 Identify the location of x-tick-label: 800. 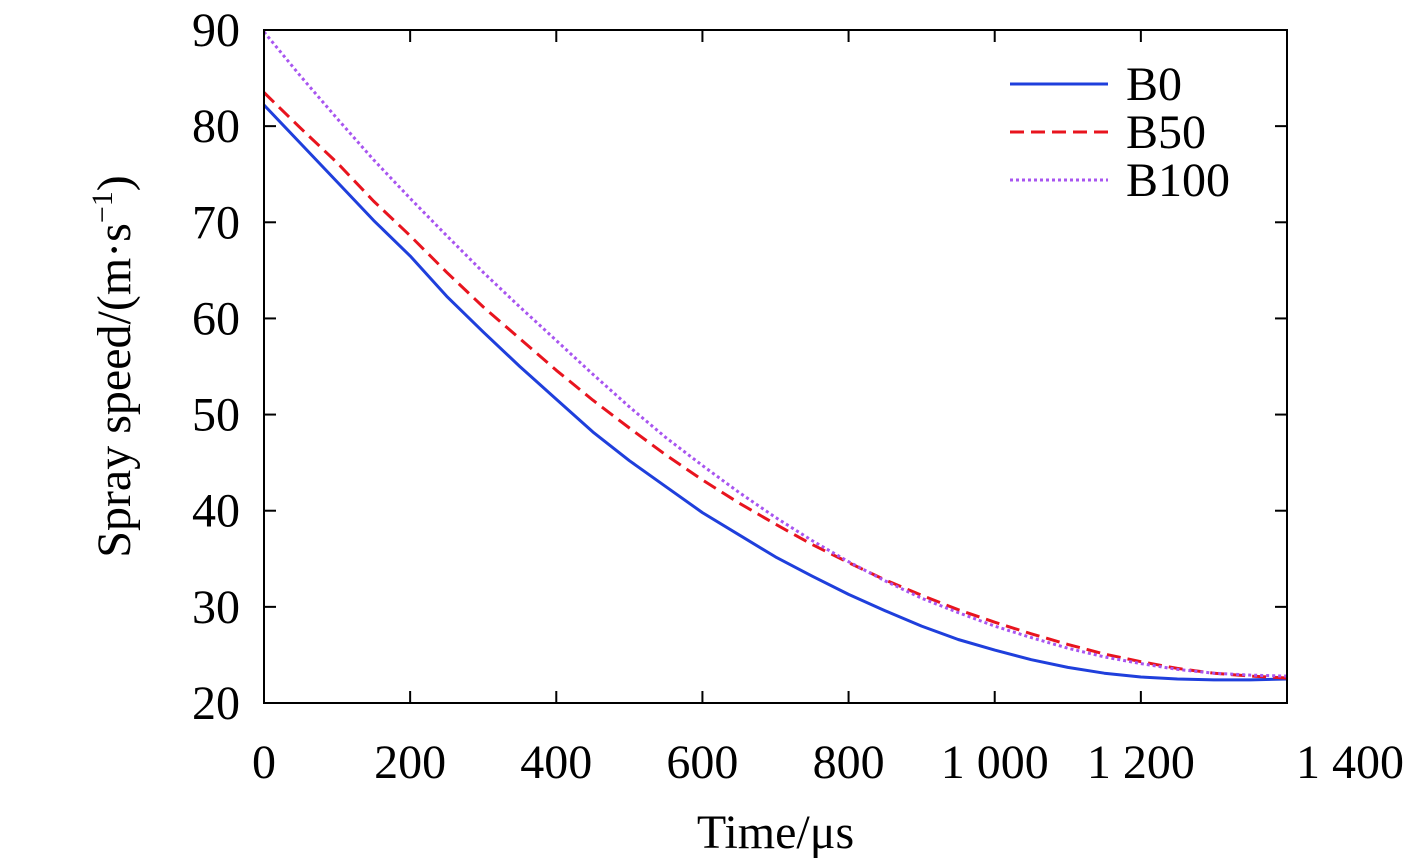
(849, 762).